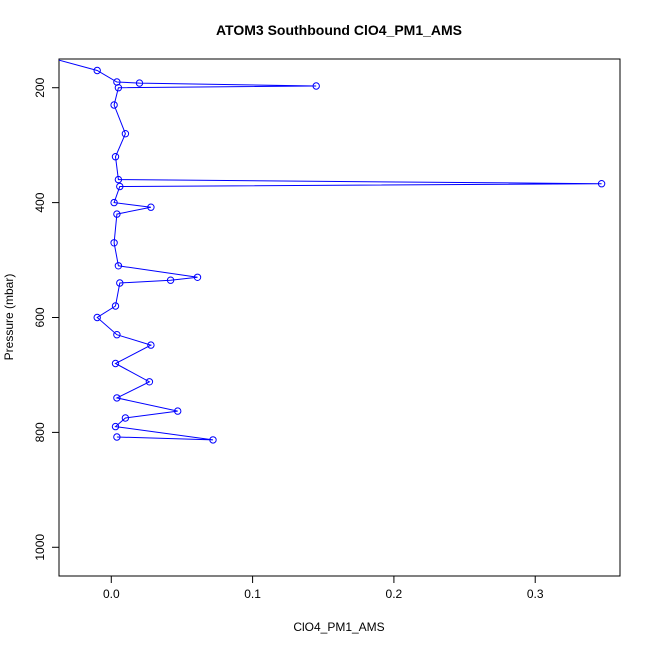  I want to click on x-tick-label: 0.2, so click(394, 594).